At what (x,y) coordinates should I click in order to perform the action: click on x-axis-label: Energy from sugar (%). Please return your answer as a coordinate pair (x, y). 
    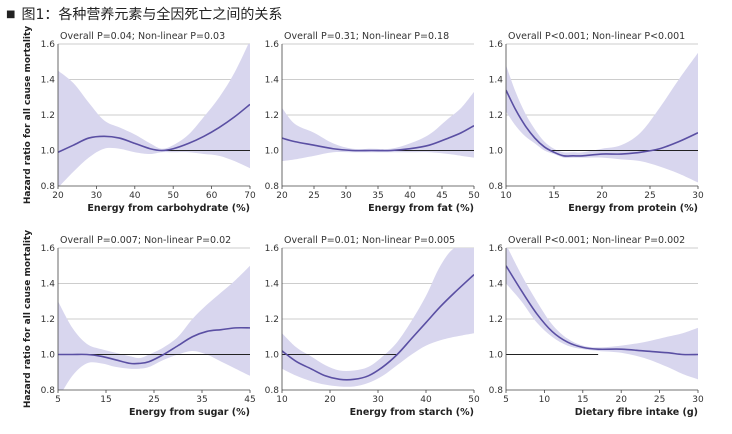
    Looking at the image, I should click on (189, 412).